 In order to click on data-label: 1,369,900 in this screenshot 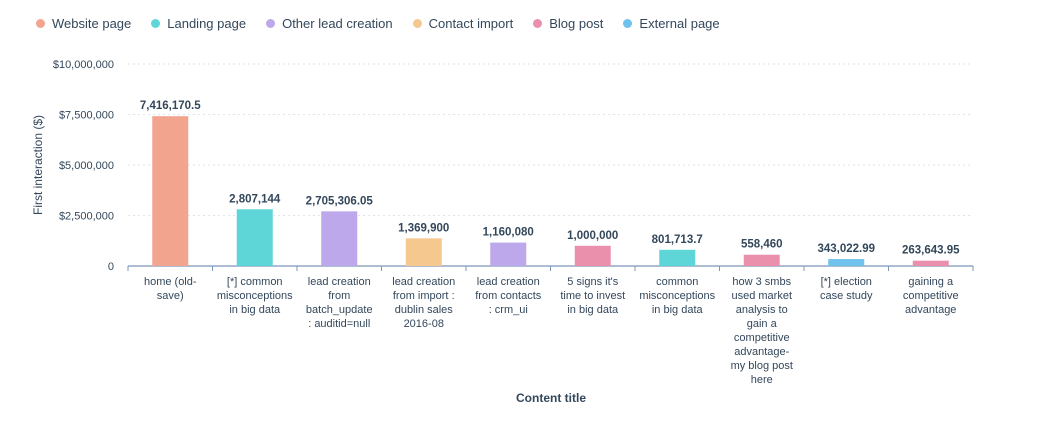, I will do `click(423, 228)`.